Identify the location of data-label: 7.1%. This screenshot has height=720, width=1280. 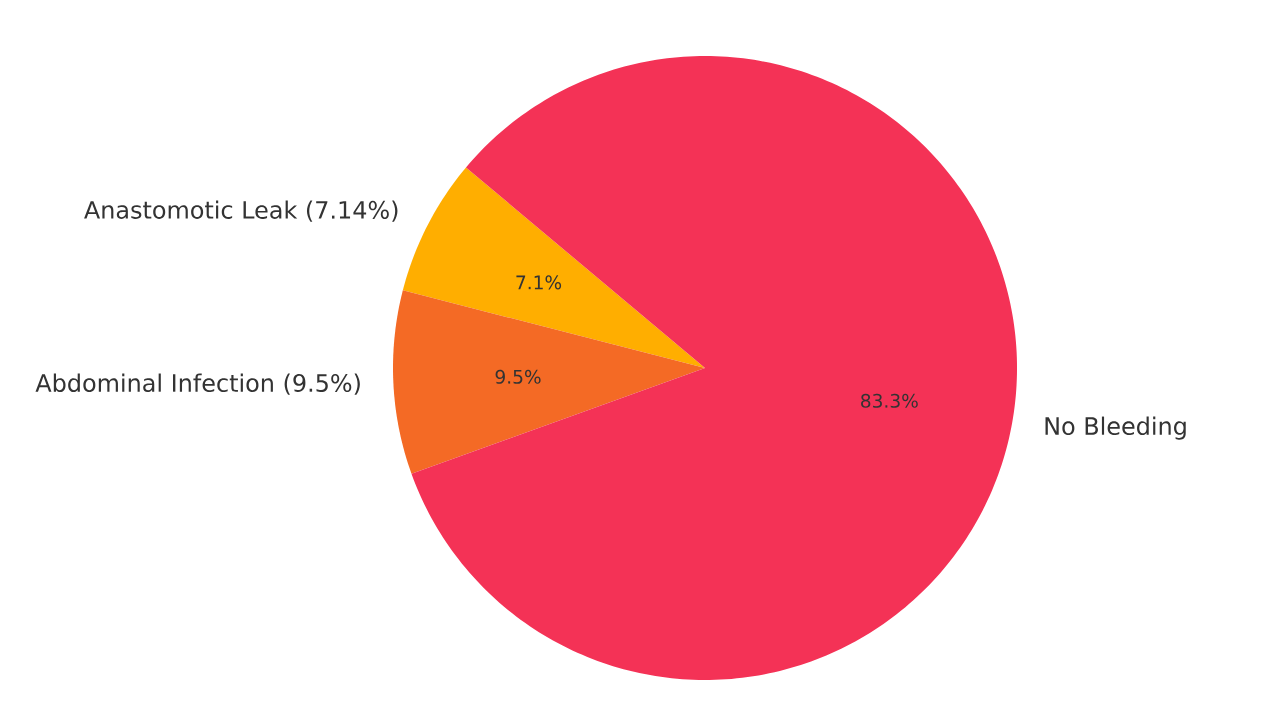
(539, 282).